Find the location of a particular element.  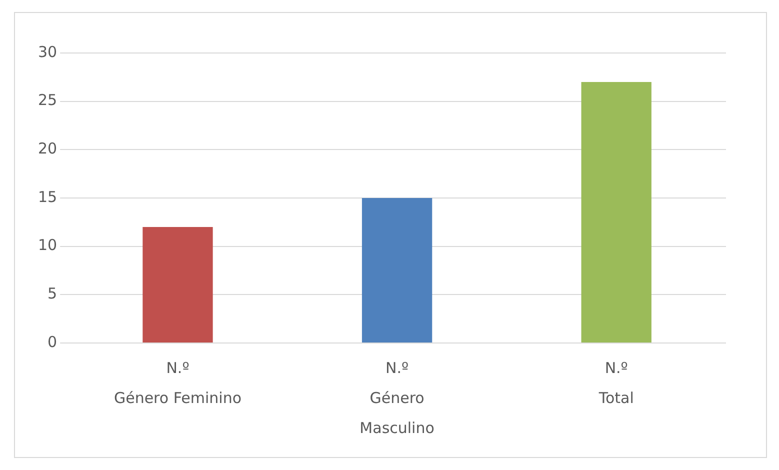

y-tick-label: 15 is located at coordinates (48, 197).